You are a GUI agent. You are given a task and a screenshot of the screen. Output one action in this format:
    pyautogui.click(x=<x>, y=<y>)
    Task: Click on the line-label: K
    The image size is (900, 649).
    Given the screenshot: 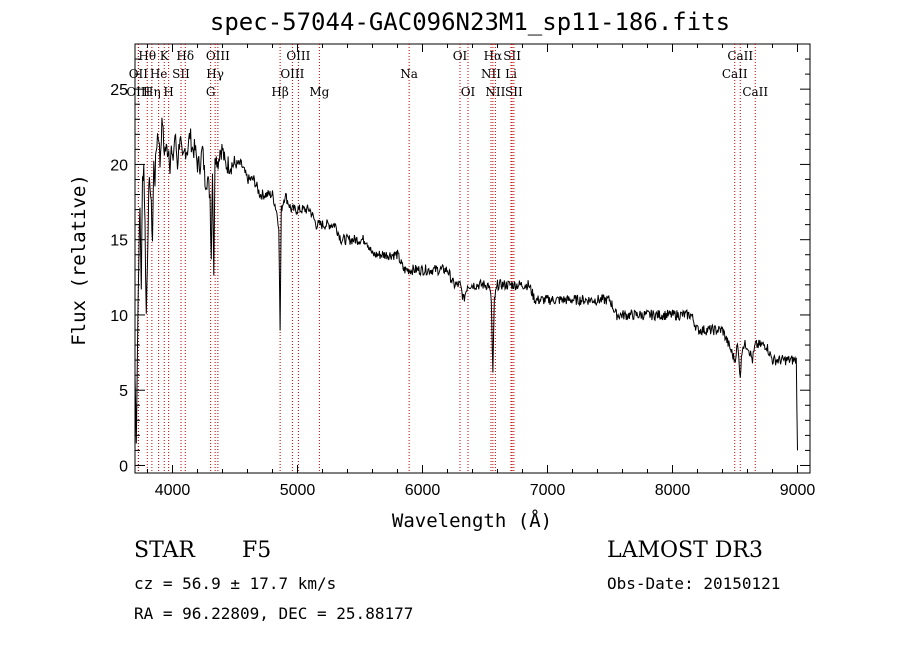 What is the action you would take?
    pyautogui.click(x=165, y=56)
    